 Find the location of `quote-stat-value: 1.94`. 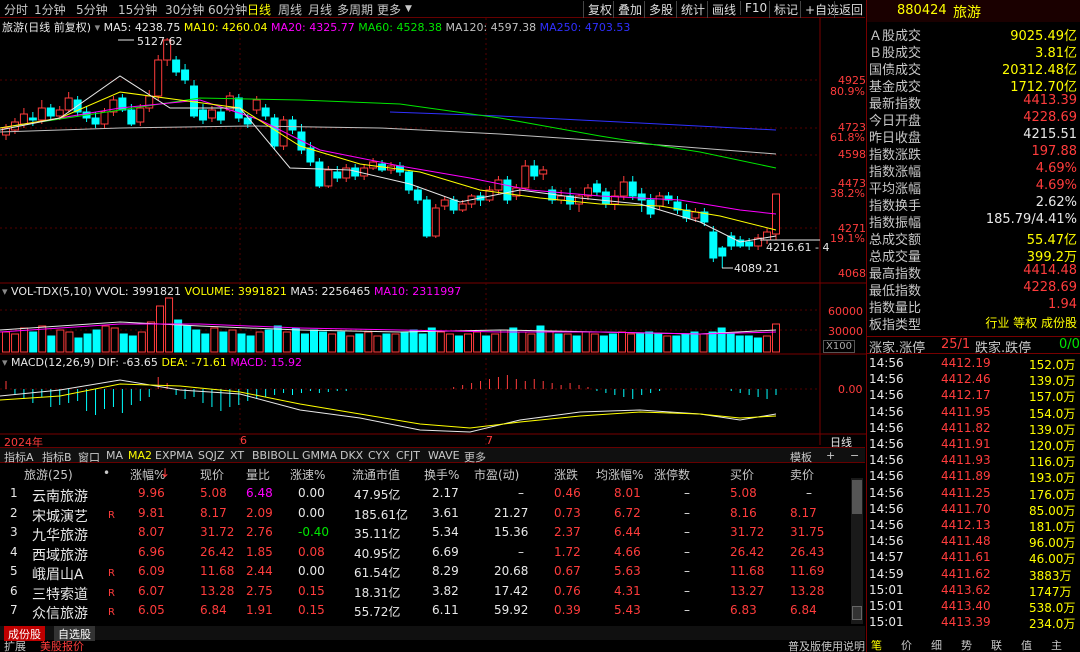

quote-stat-value: 1.94 is located at coordinates (1062, 304).